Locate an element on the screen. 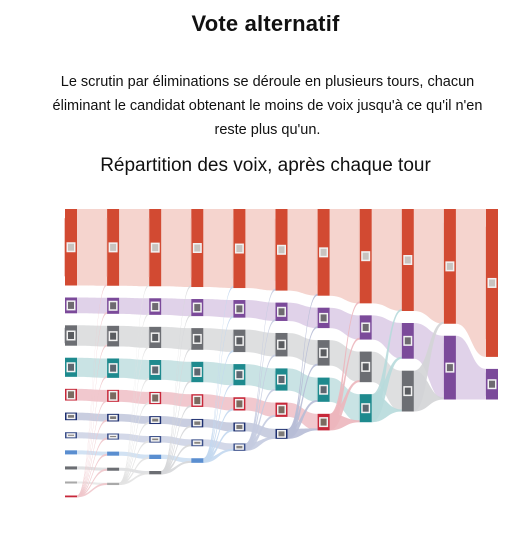  page-title: Vote alternatif is located at coordinates (265, 23).